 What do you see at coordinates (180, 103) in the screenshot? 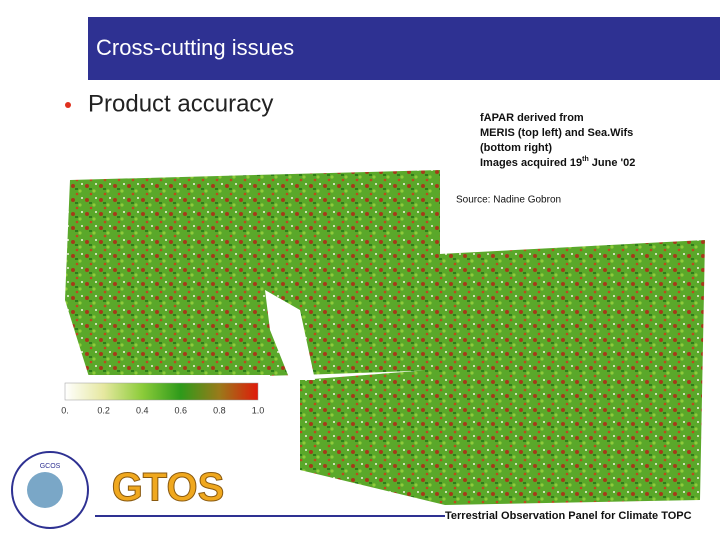
I see `bullet-text: Product accuracy` at bounding box center [180, 103].